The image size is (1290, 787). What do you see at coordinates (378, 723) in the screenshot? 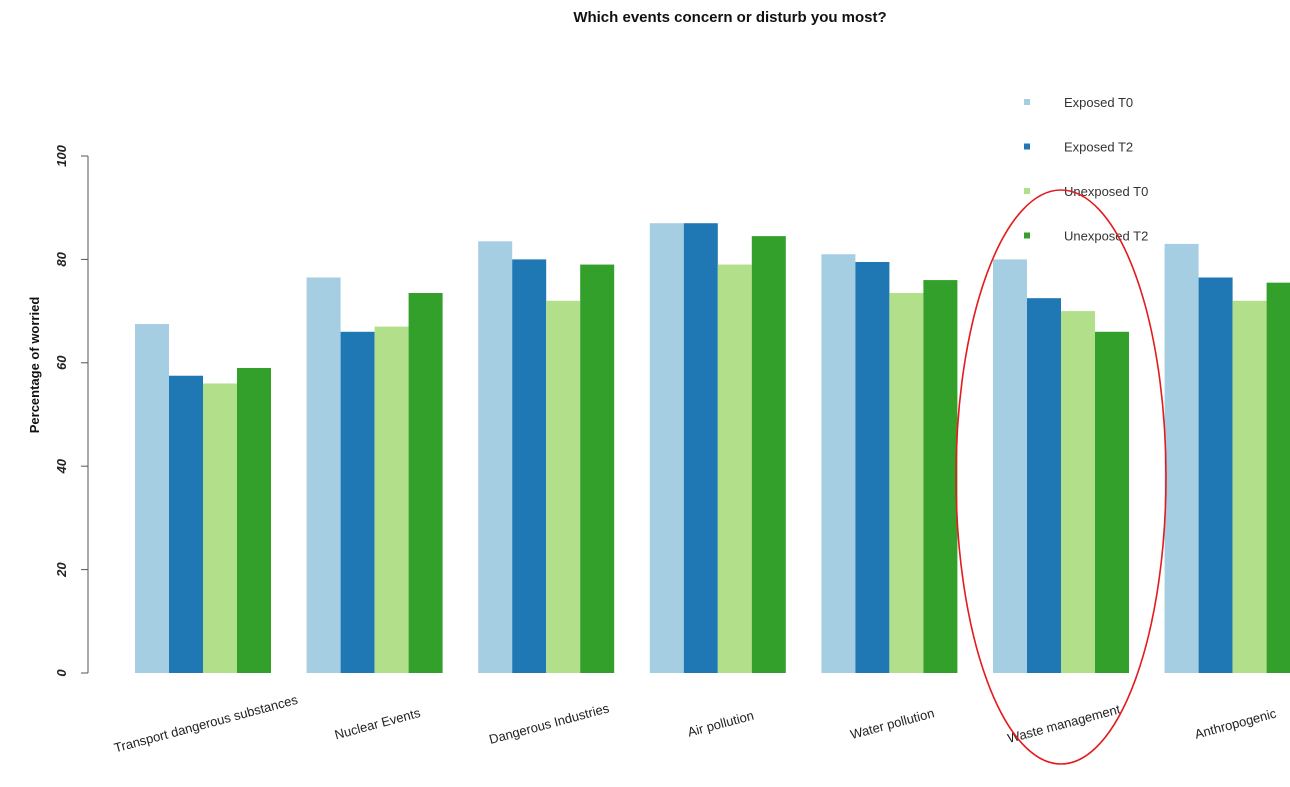
I see `x-tick-label: Nuclear Events` at bounding box center [378, 723].